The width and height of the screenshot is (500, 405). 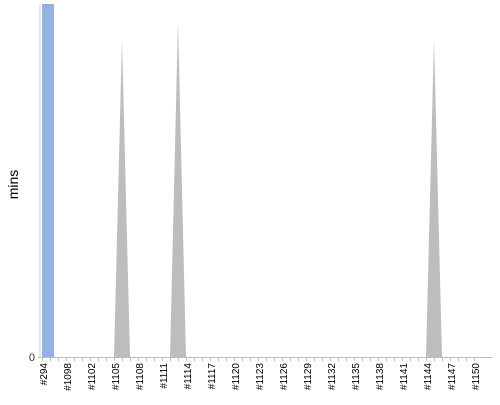 I want to click on x-tick-label: #294, so click(x=44, y=374).